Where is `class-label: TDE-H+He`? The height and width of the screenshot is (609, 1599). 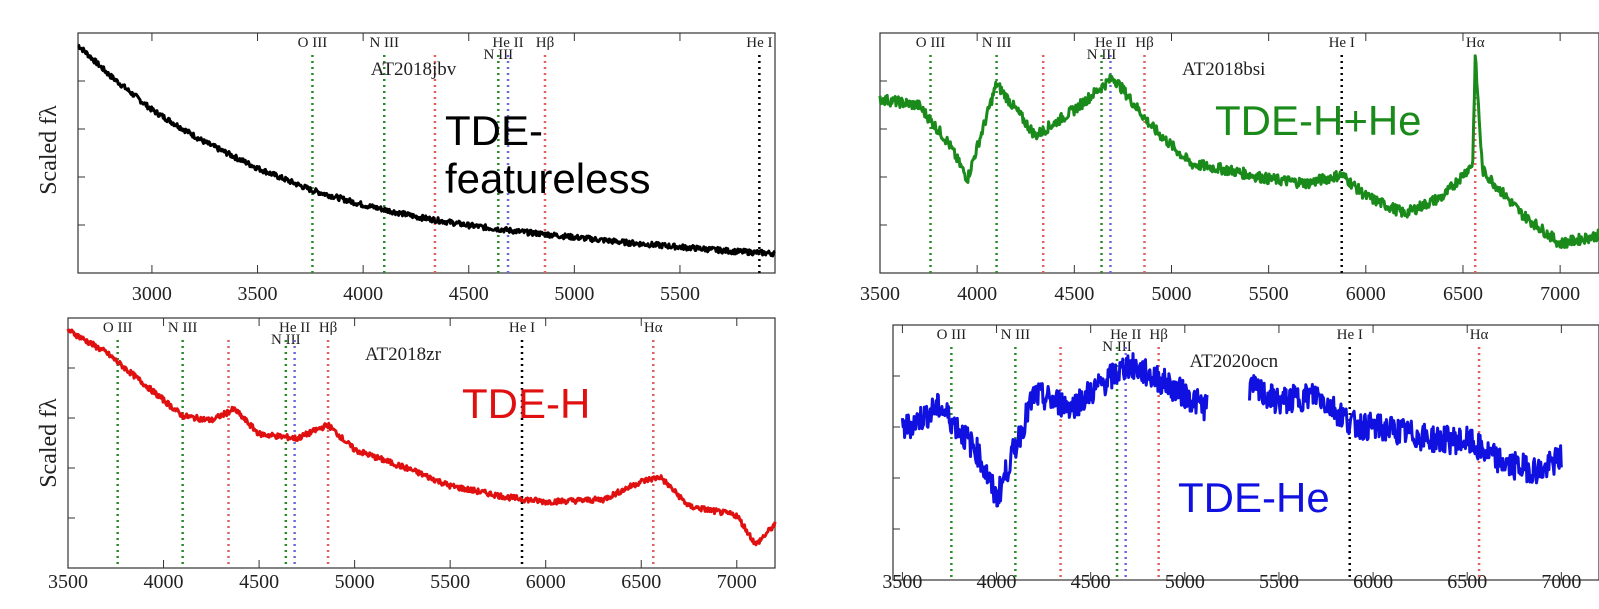
class-label: TDE-H+He is located at coordinates (1318, 120).